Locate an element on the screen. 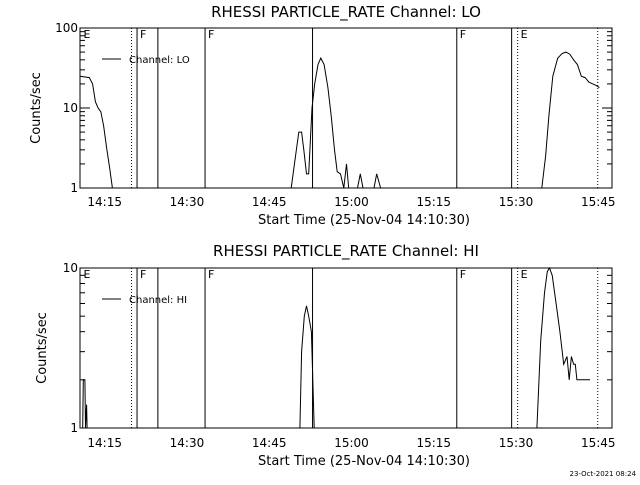 The image size is (640, 485). x-tick-label-lo: 15:45 is located at coordinates (598, 202).